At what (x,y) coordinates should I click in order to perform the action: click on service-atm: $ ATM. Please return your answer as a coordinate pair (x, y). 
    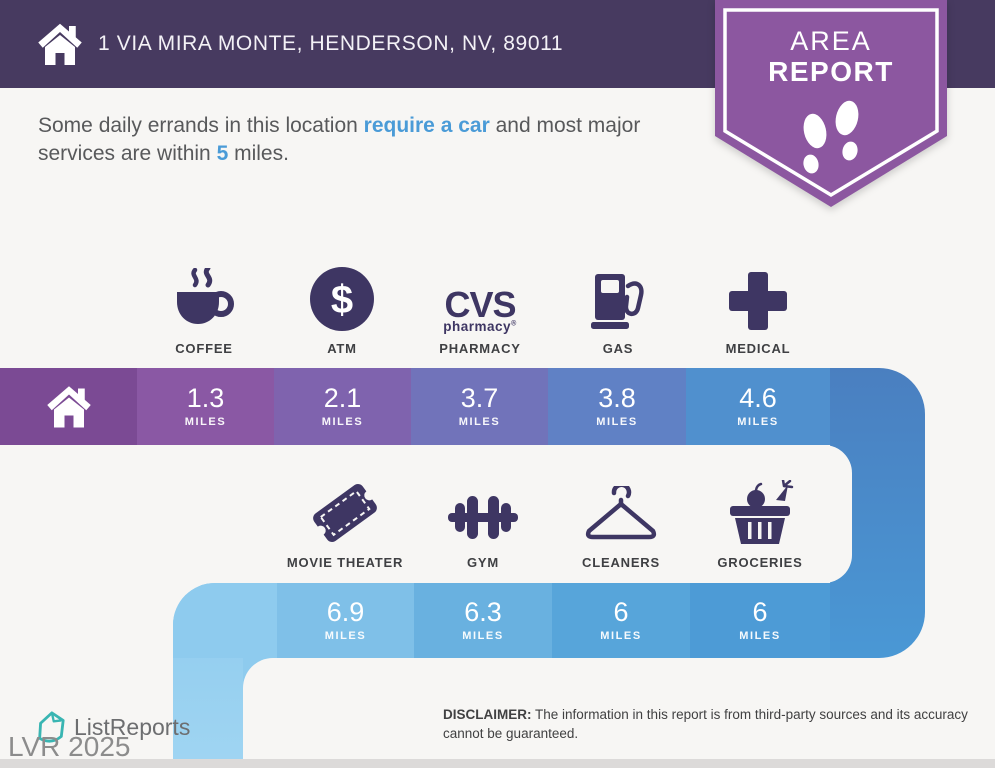
    Looking at the image, I should click on (342, 309).